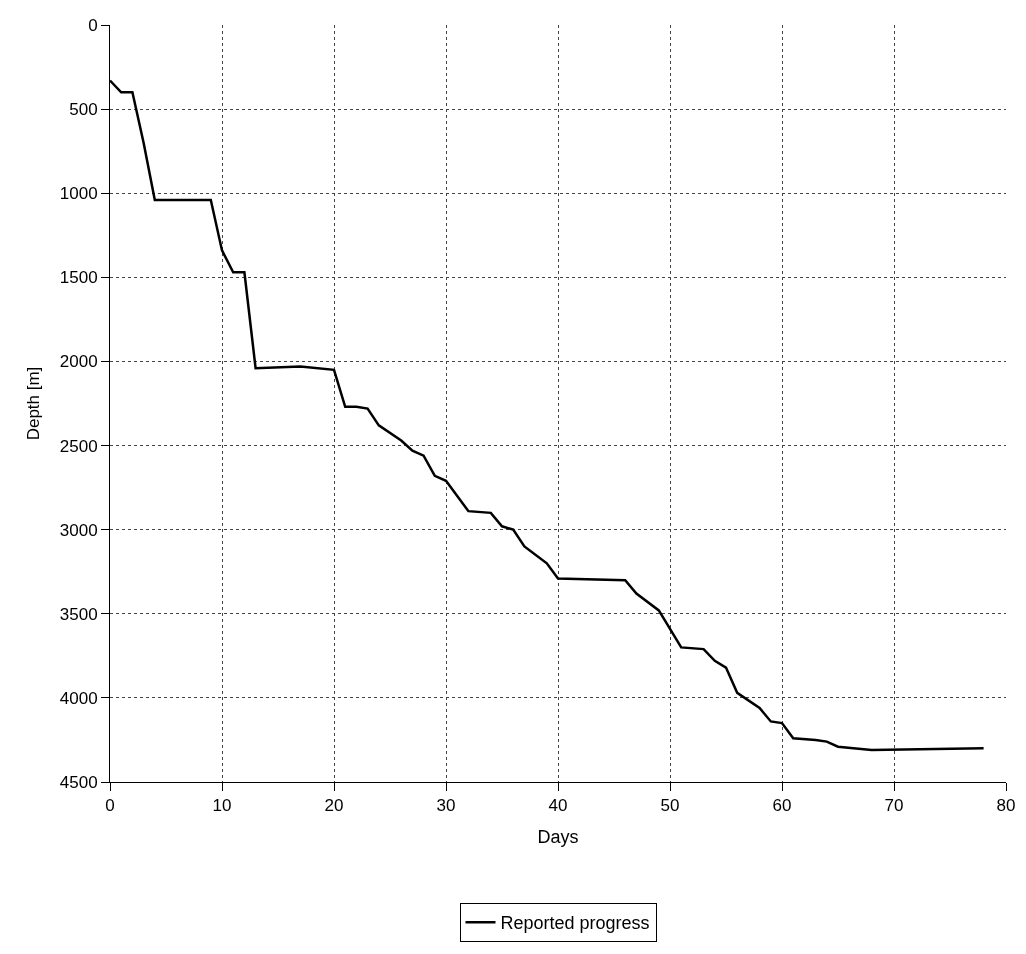 This screenshot has height=954, width=1026. I want to click on x-tick-label: 60, so click(782, 806).